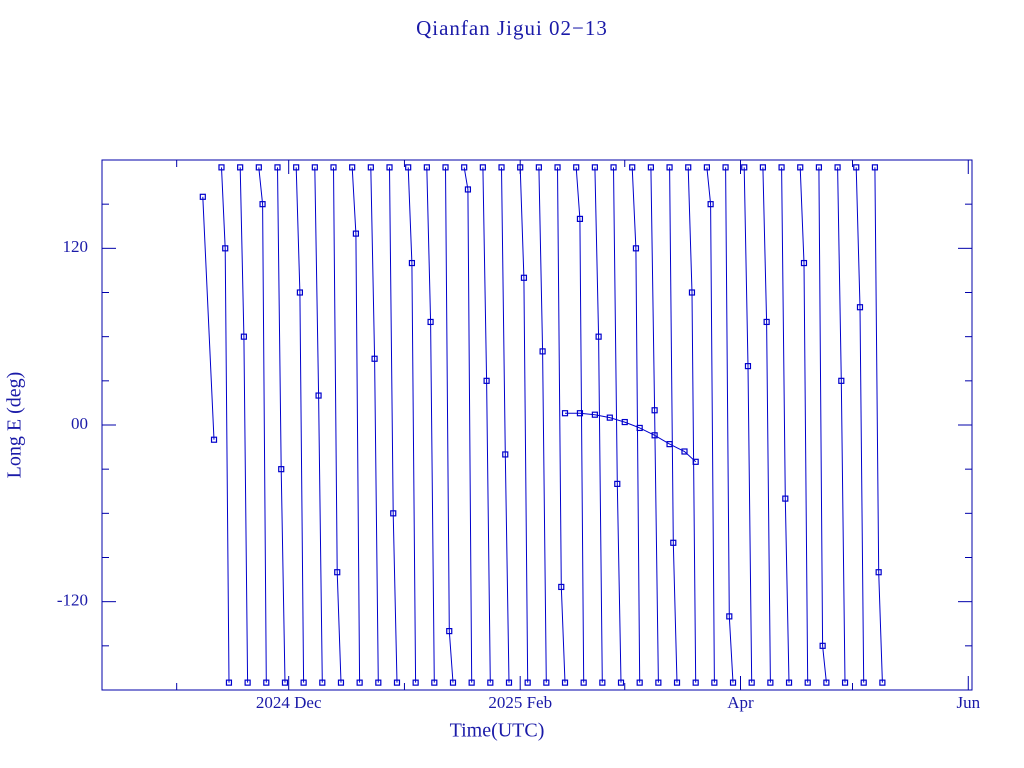  Describe the element at coordinates (740, 702) in the screenshot. I see `x-tick-label: Apr` at that location.